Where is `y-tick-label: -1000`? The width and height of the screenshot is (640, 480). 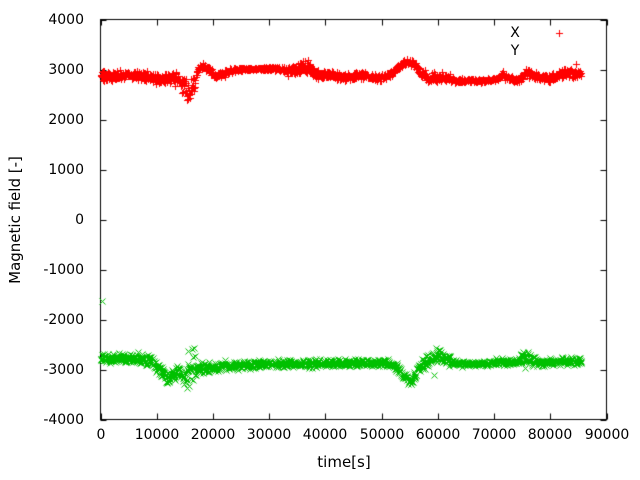
y-tick-label: -1000 is located at coordinates (63, 270).